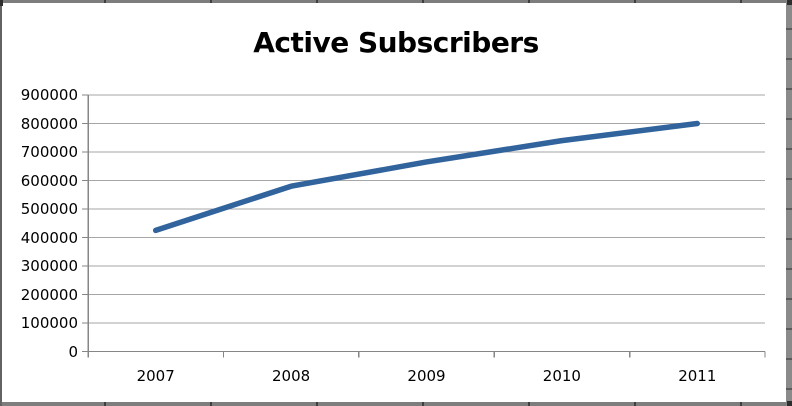  What do you see at coordinates (561, 376) in the screenshot?
I see `x-axis-label: 2010` at bounding box center [561, 376].